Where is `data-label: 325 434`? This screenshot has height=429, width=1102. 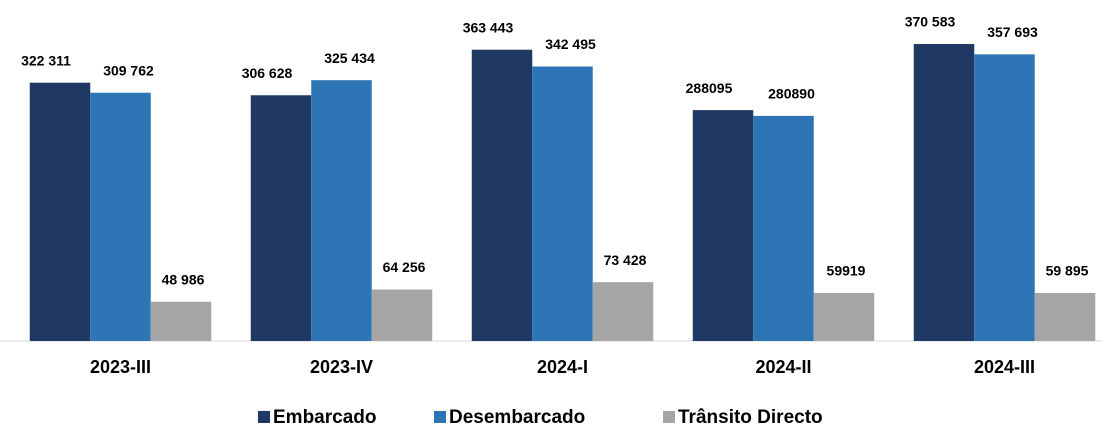
data-label: 325 434 is located at coordinates (349, 58).